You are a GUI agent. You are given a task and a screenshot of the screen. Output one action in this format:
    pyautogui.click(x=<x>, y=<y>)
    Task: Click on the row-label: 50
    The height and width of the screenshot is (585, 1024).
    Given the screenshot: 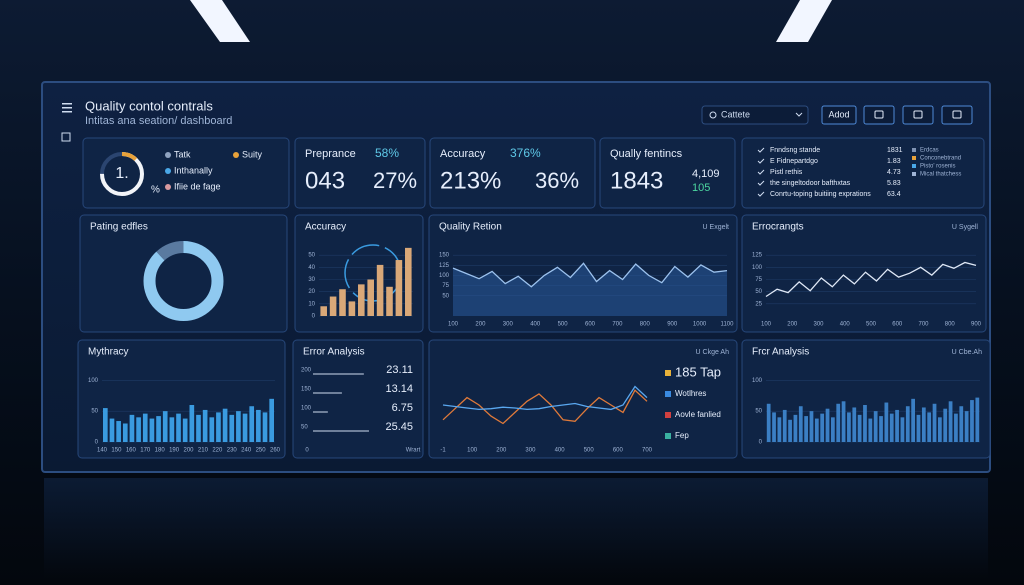 What is the action you would take?
    pyautogui.click(x=304, y=428)
    